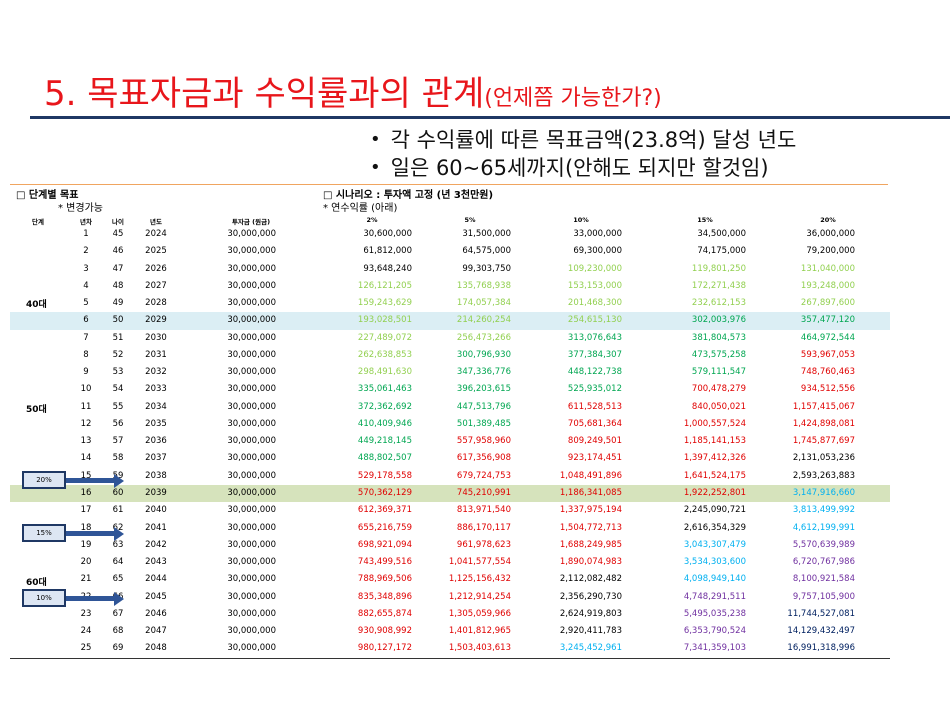  I want to click on col-header-year: 년도, so click(156, 222).